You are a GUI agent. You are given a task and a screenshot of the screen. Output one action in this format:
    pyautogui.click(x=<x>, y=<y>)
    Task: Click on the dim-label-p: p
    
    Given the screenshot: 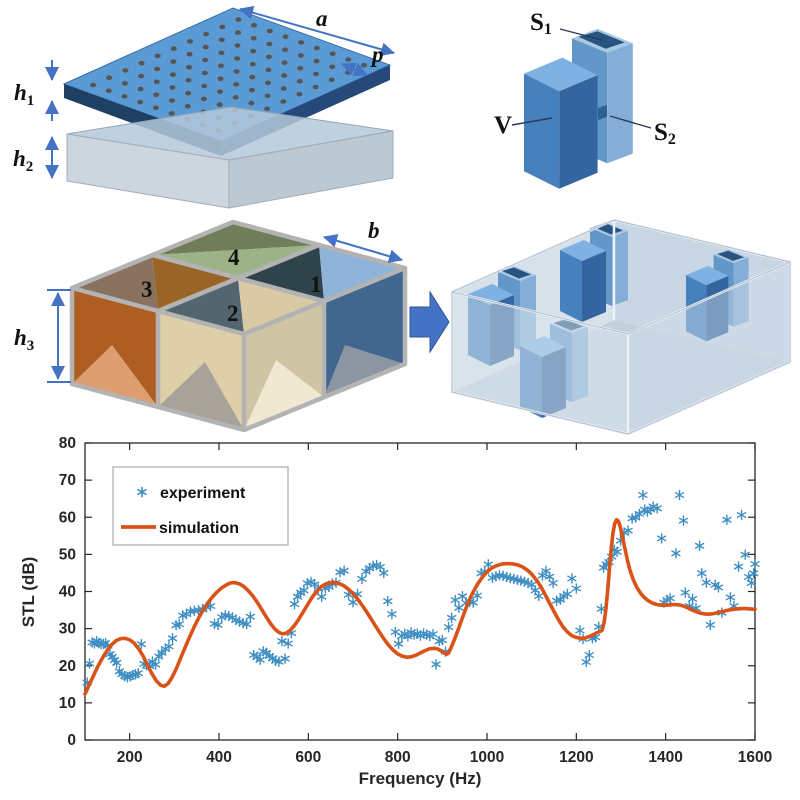 What is the action you would take?
    pyautogui.click(x=377, y=54)
    